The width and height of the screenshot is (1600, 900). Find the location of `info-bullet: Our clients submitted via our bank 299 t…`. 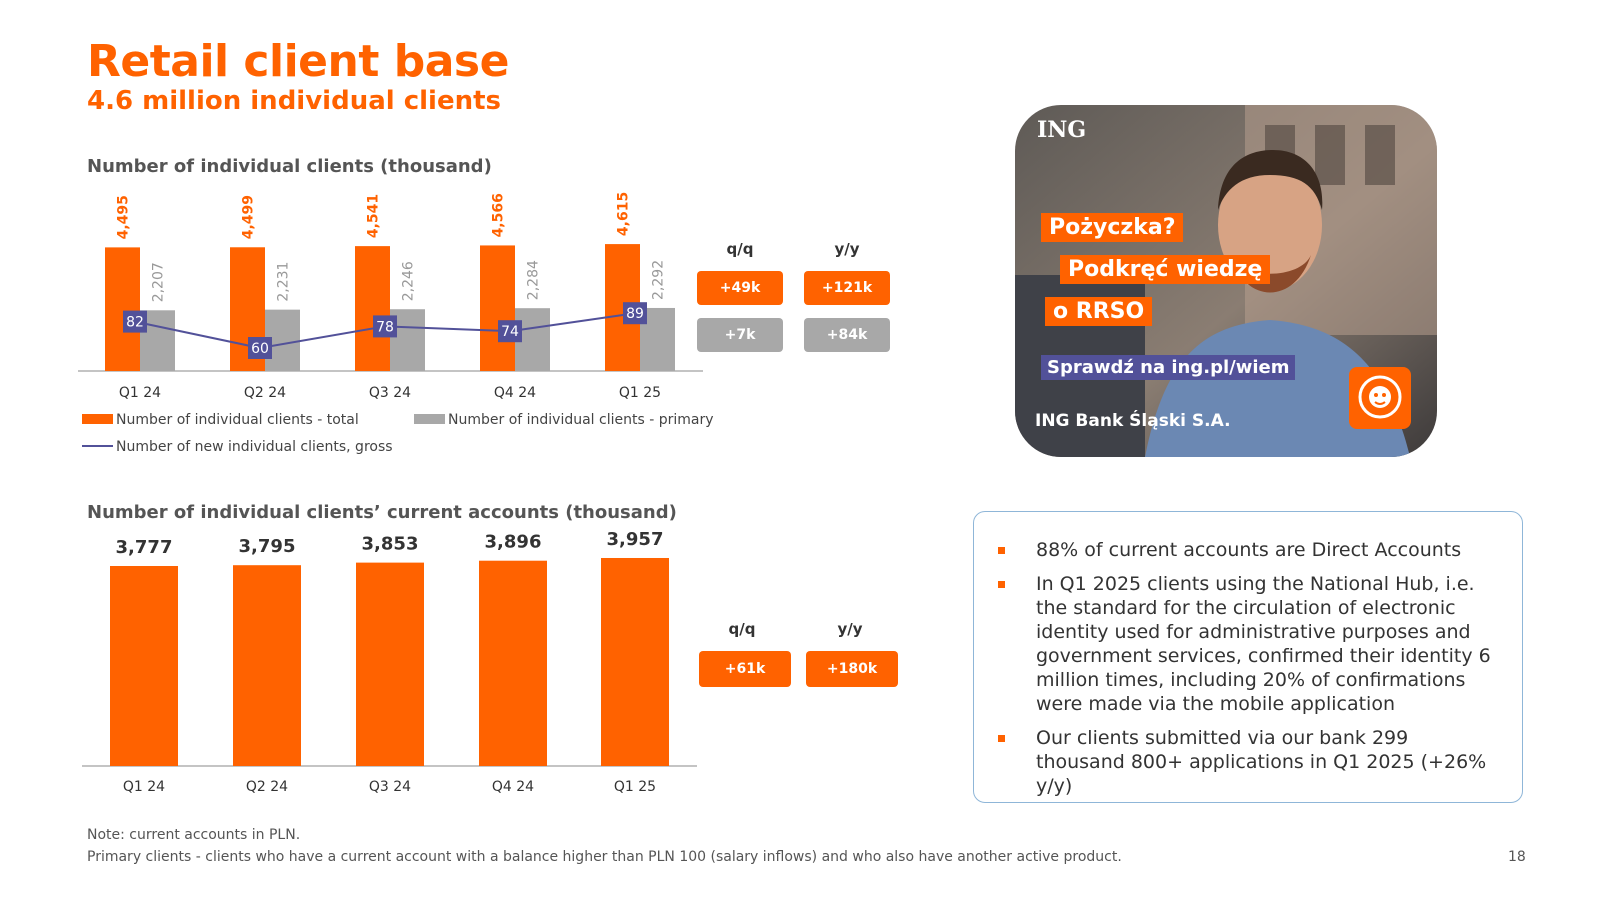

info-bullet: Our clients submitted via our bank 299 t… is located at coordinates (1248, 762).